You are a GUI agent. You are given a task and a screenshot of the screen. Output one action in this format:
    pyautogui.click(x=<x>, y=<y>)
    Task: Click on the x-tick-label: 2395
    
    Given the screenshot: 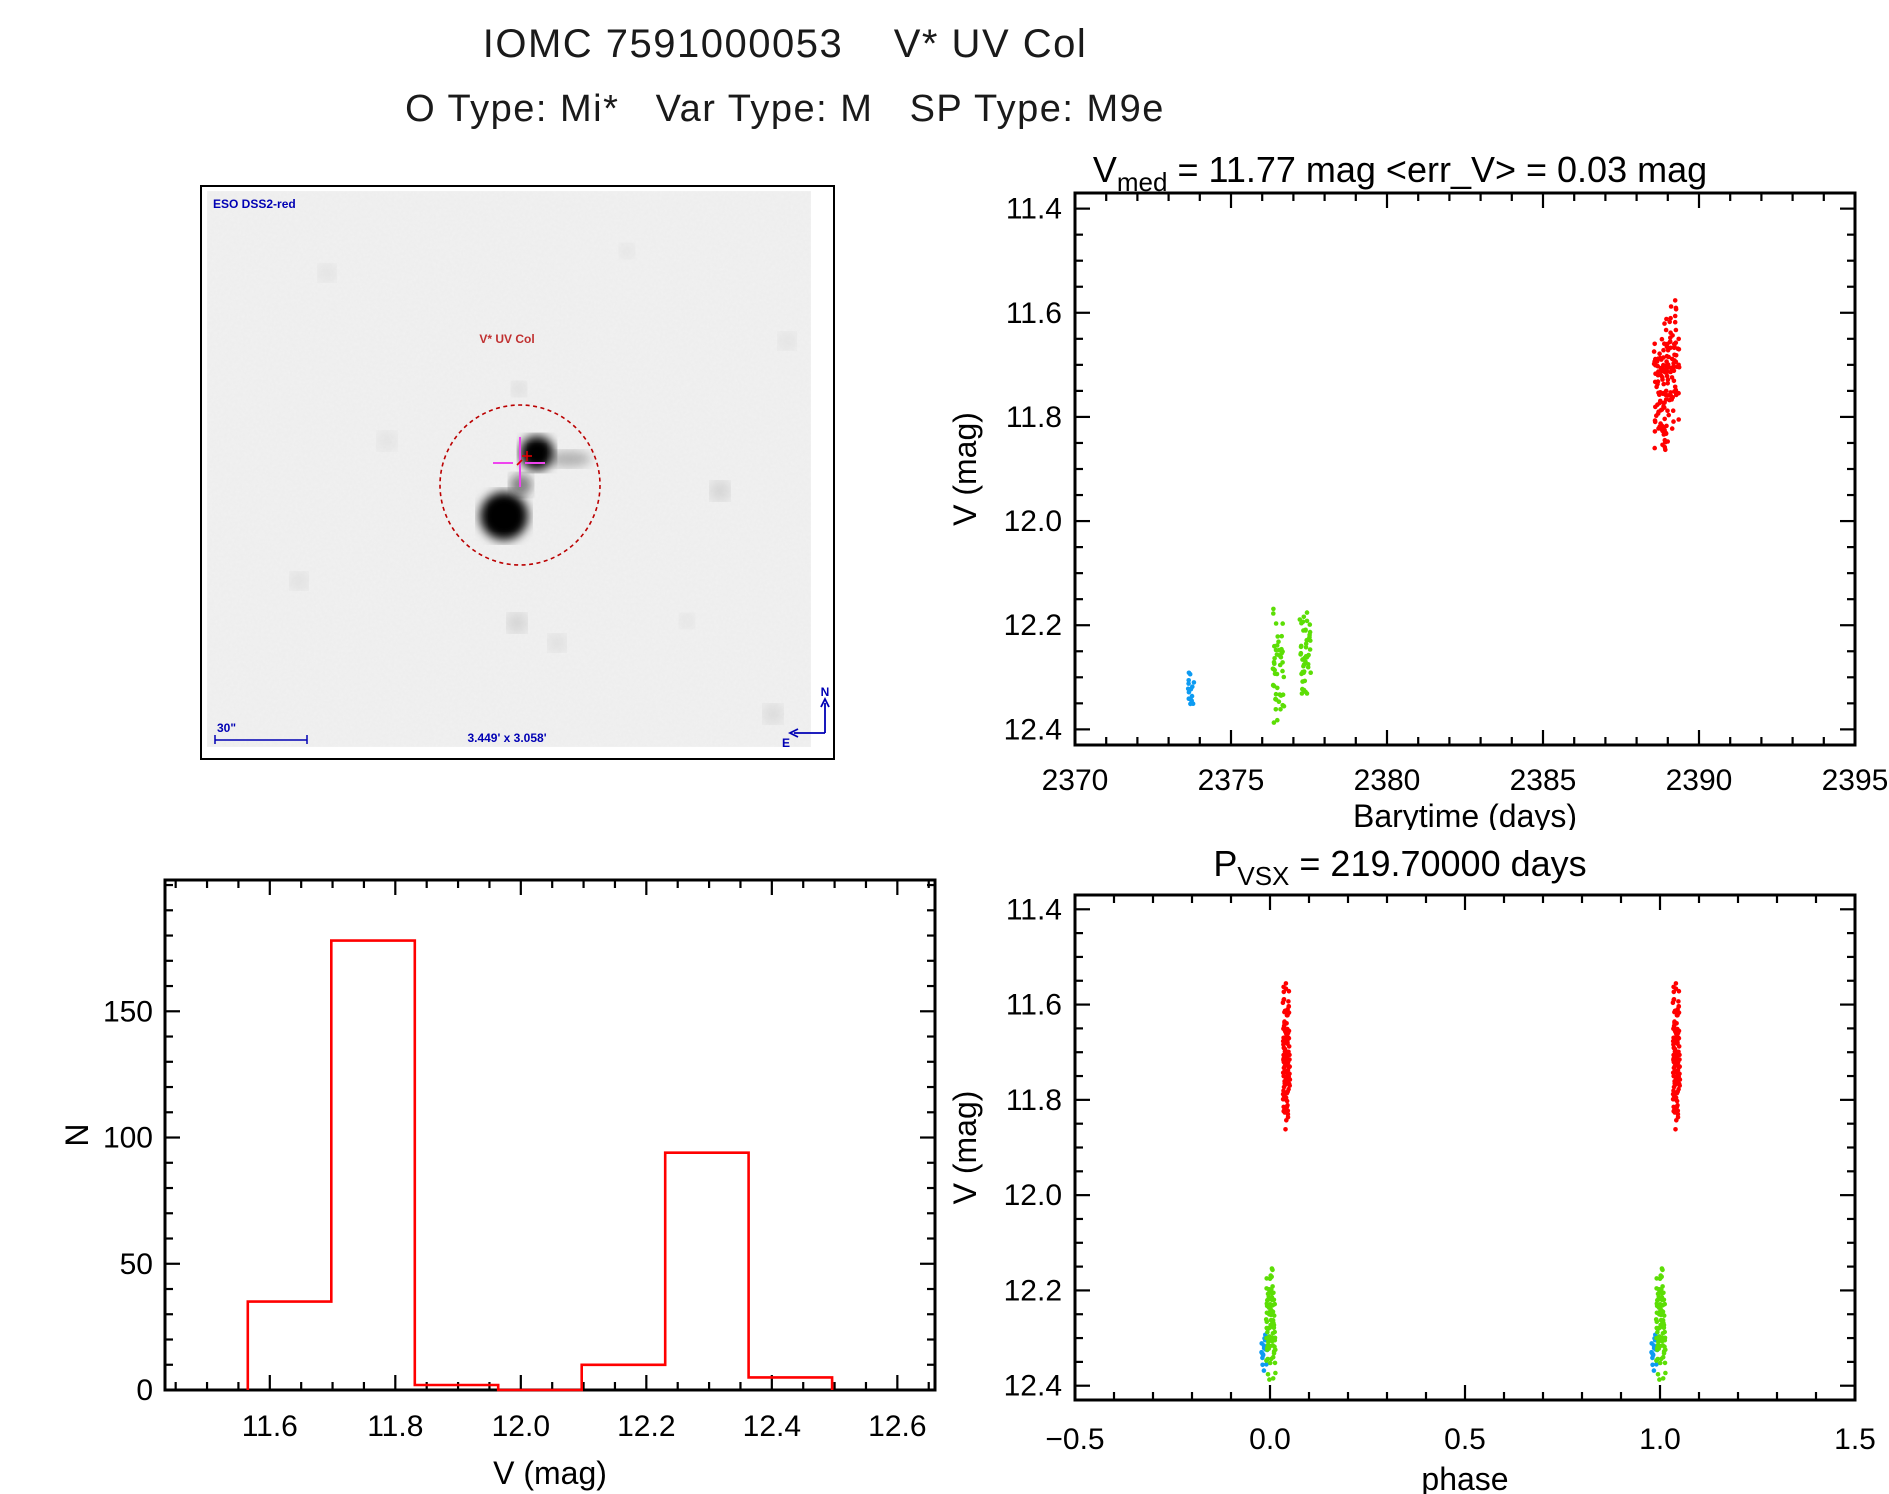 What is the action you would take?
    pyautogui.click(x=1855, y=780)
    